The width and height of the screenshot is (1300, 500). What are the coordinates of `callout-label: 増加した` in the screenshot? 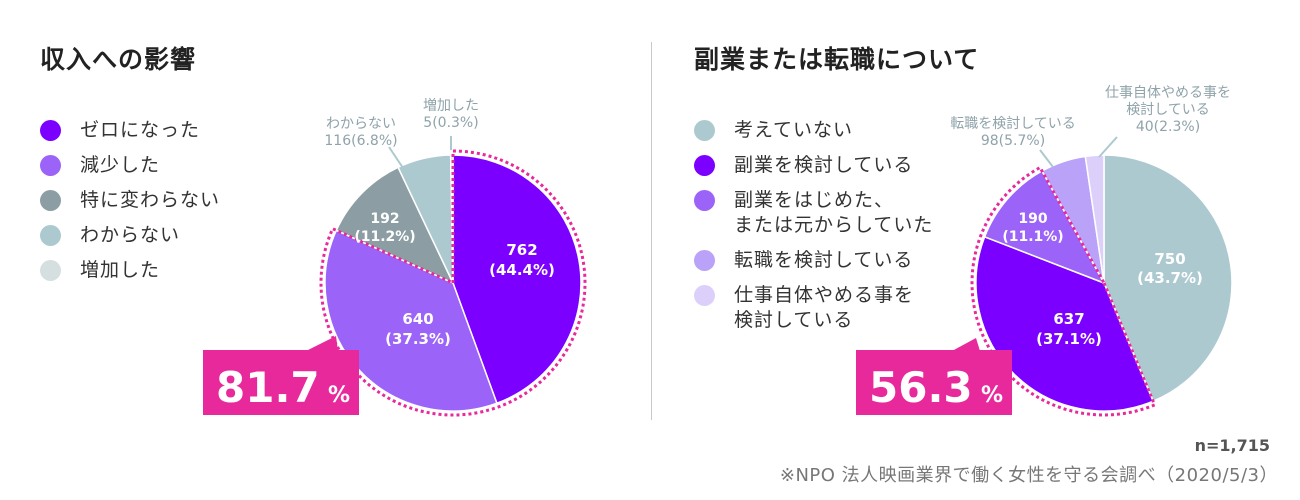 It's located at (451, 106).